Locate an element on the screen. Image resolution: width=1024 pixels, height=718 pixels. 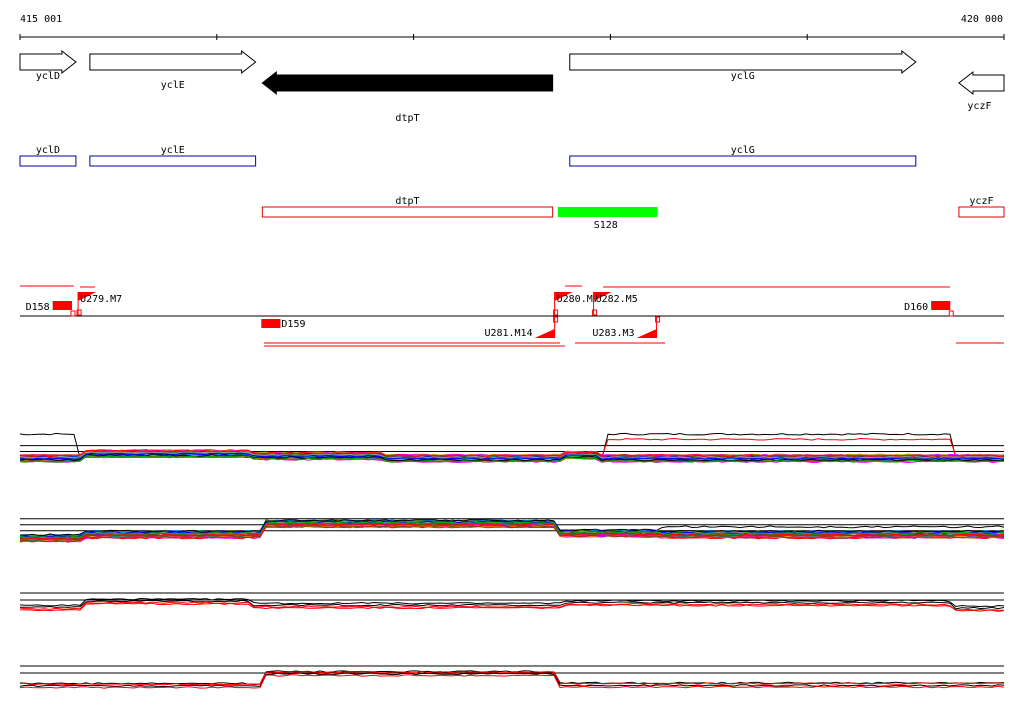
gene-arrow-yclG is located at coordinates (743, 62).